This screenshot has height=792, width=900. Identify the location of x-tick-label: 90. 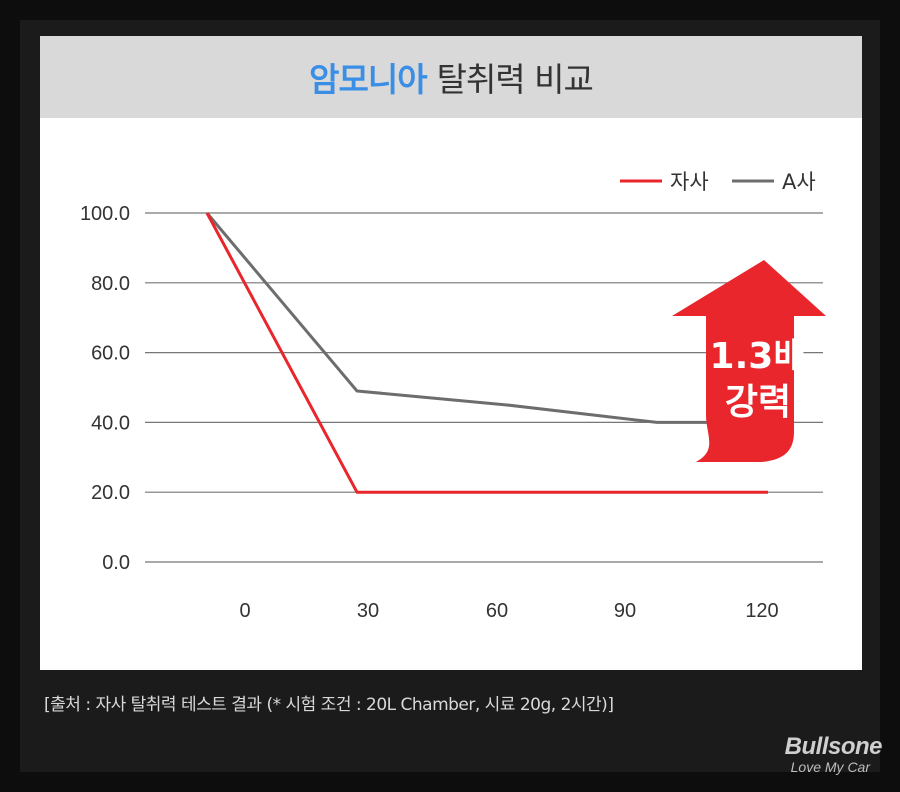
(625, 611).